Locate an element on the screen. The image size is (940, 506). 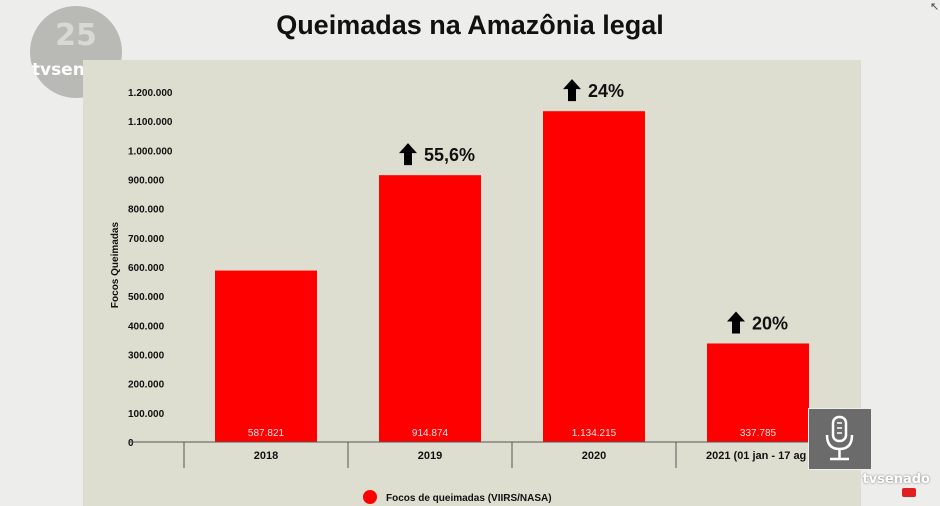
microphone-button is located at coordinates (840, 439).